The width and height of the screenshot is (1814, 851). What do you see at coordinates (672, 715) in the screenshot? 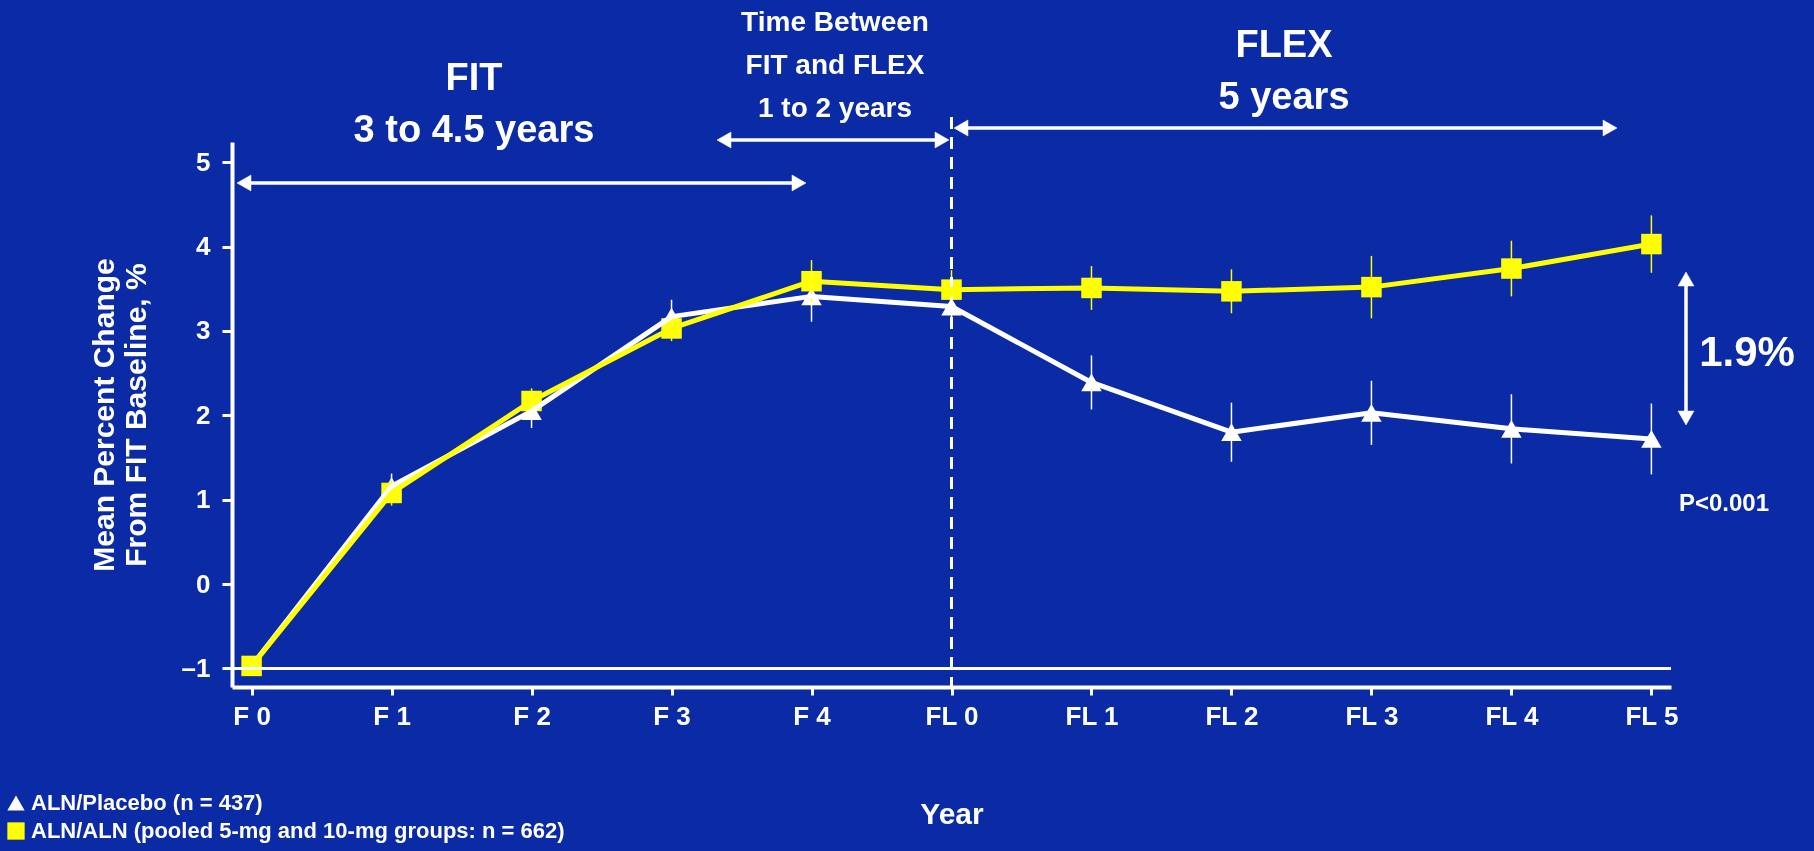
I see `x-tick-label: F 3` at bounding box center [672, 715].